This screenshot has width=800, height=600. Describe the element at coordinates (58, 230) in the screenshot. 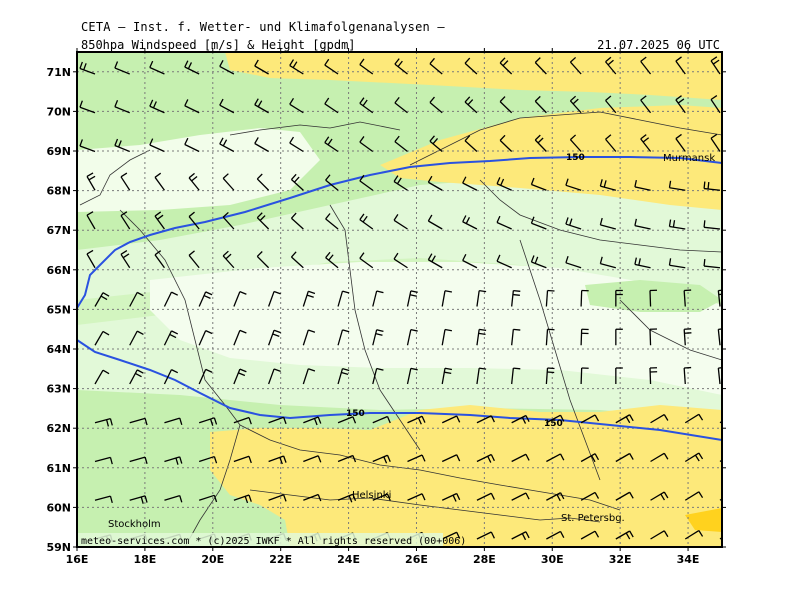

I see `lat-label: 67N` at that location.